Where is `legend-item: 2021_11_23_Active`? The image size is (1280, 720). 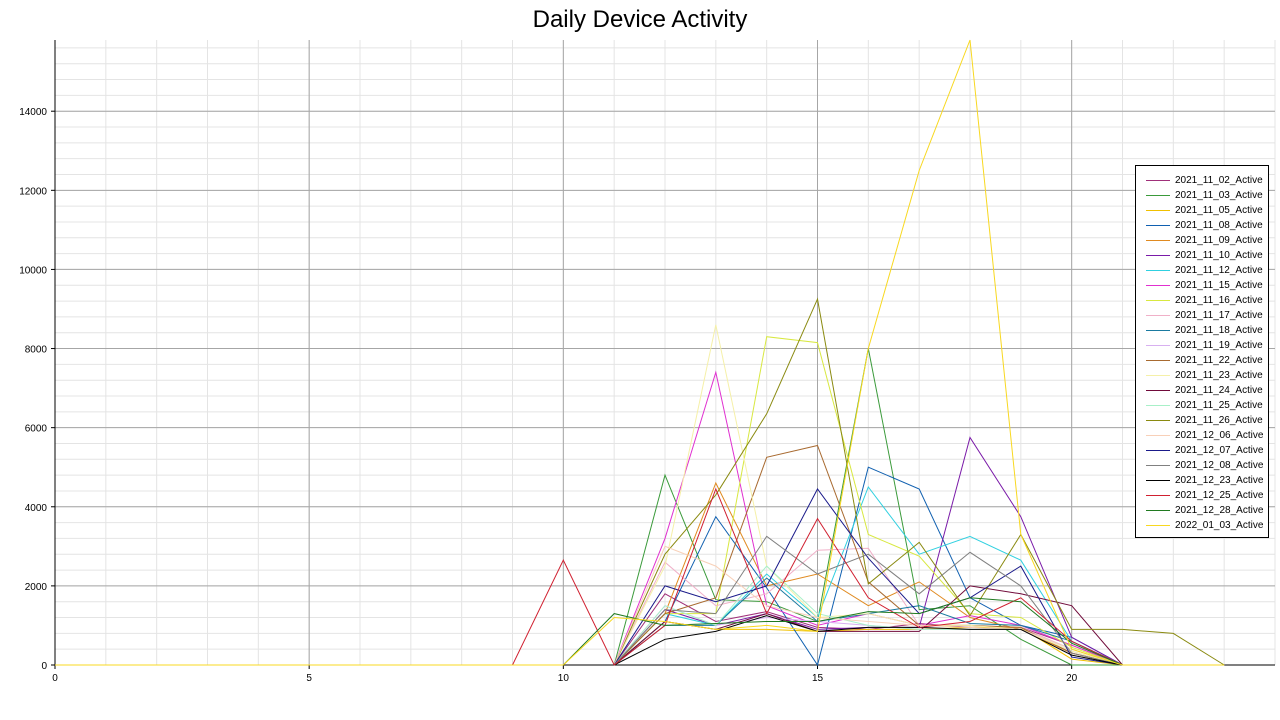
legend-item: 2021_11_23_Active is located at coordinates (1206, 375).